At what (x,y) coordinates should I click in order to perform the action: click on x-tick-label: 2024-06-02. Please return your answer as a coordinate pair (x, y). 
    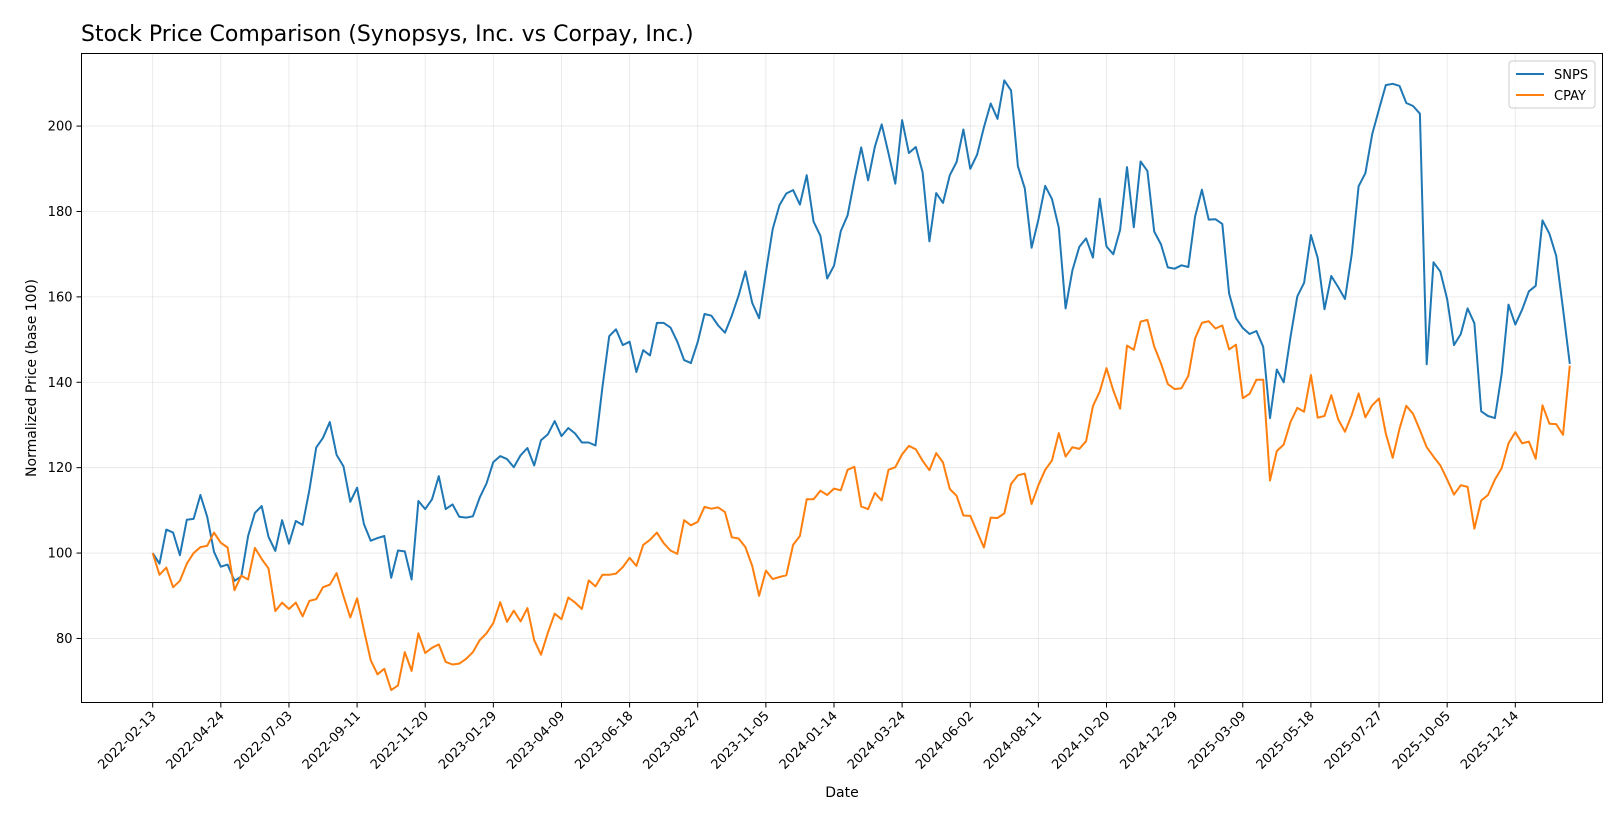
    Looking at the image, I should click on (945, 741).